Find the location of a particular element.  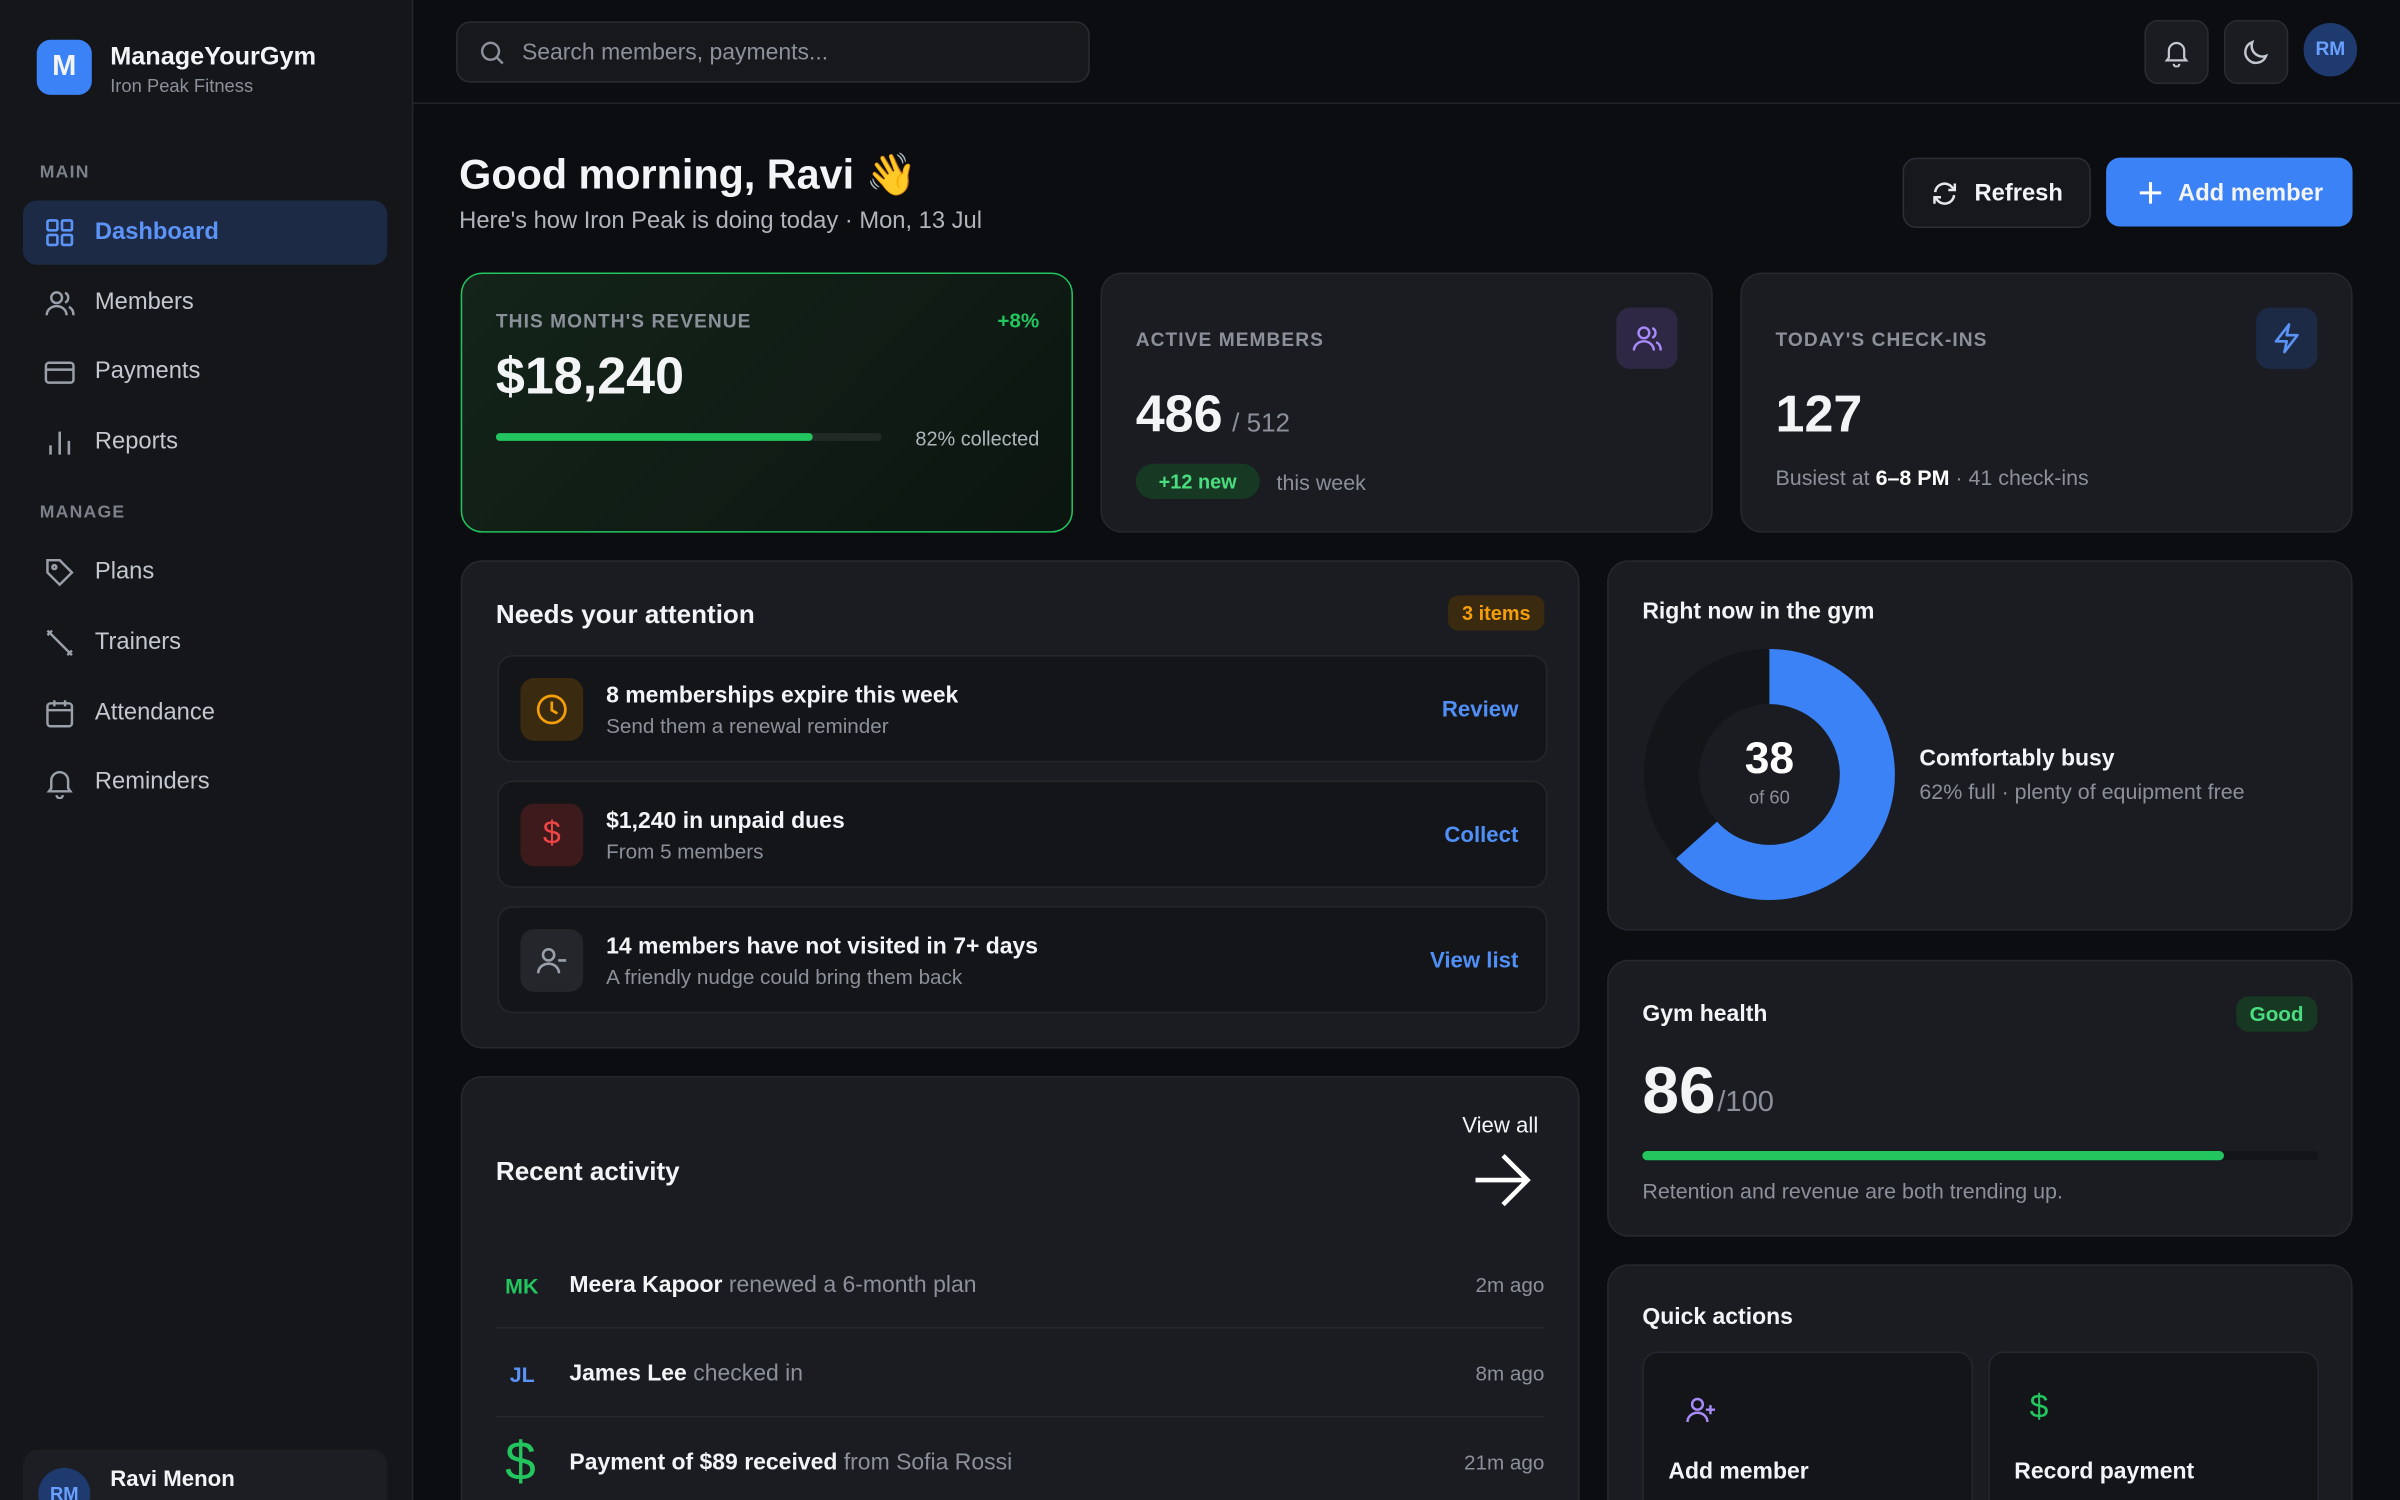

nav-label: Trainers is located at coordinates (138, 642).